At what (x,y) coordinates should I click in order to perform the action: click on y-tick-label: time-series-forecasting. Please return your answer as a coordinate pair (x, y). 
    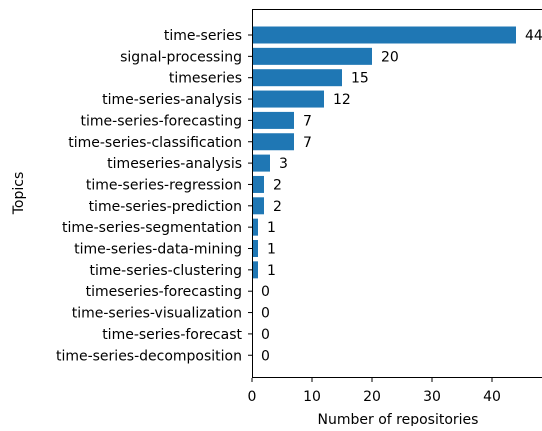
    Looking at the image, I should click on (161, 121).